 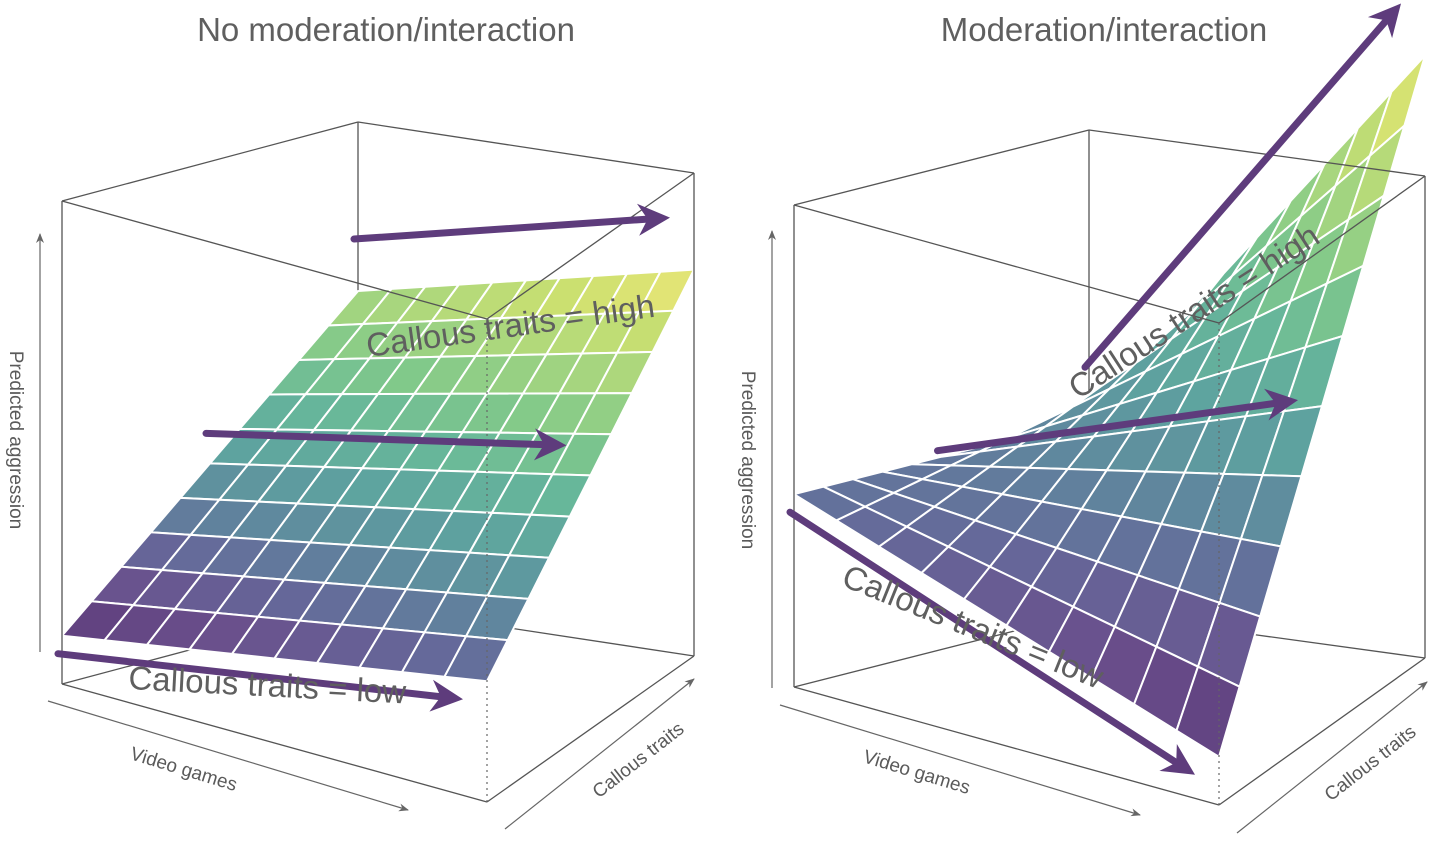 What do you see at coordinates (1104, 29) in the screenshot?
I see `panel-title: Moderation/interaction` at bounding box center [1104, 29].